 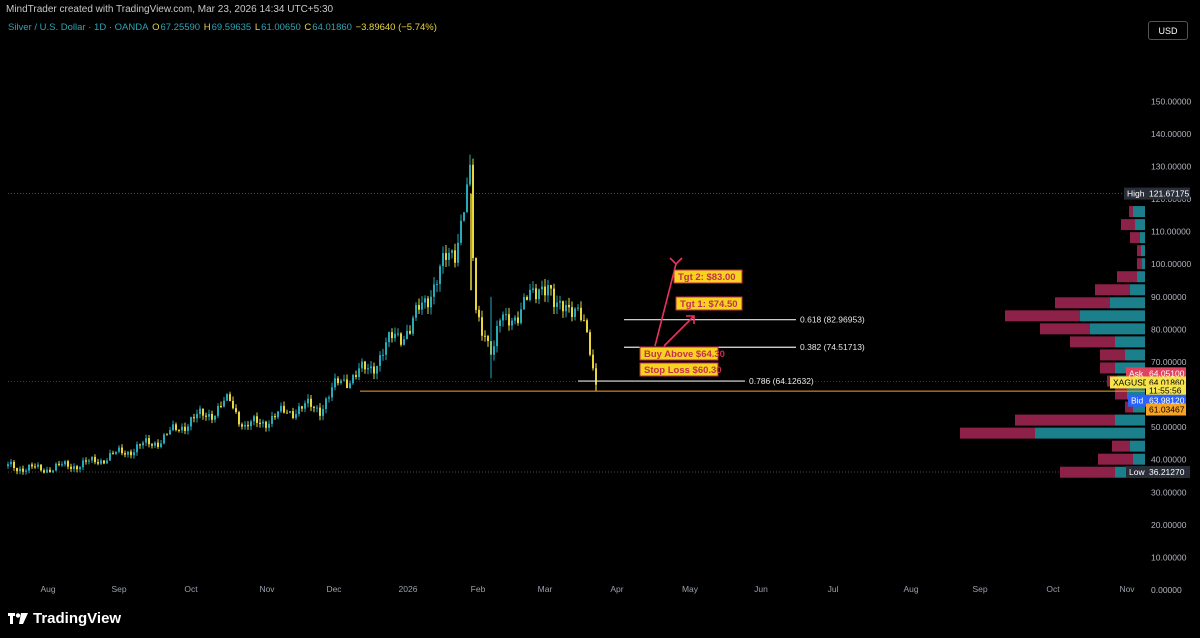 I want to click on price-tick-8: 70.00000, so click(x=1169, y=362).